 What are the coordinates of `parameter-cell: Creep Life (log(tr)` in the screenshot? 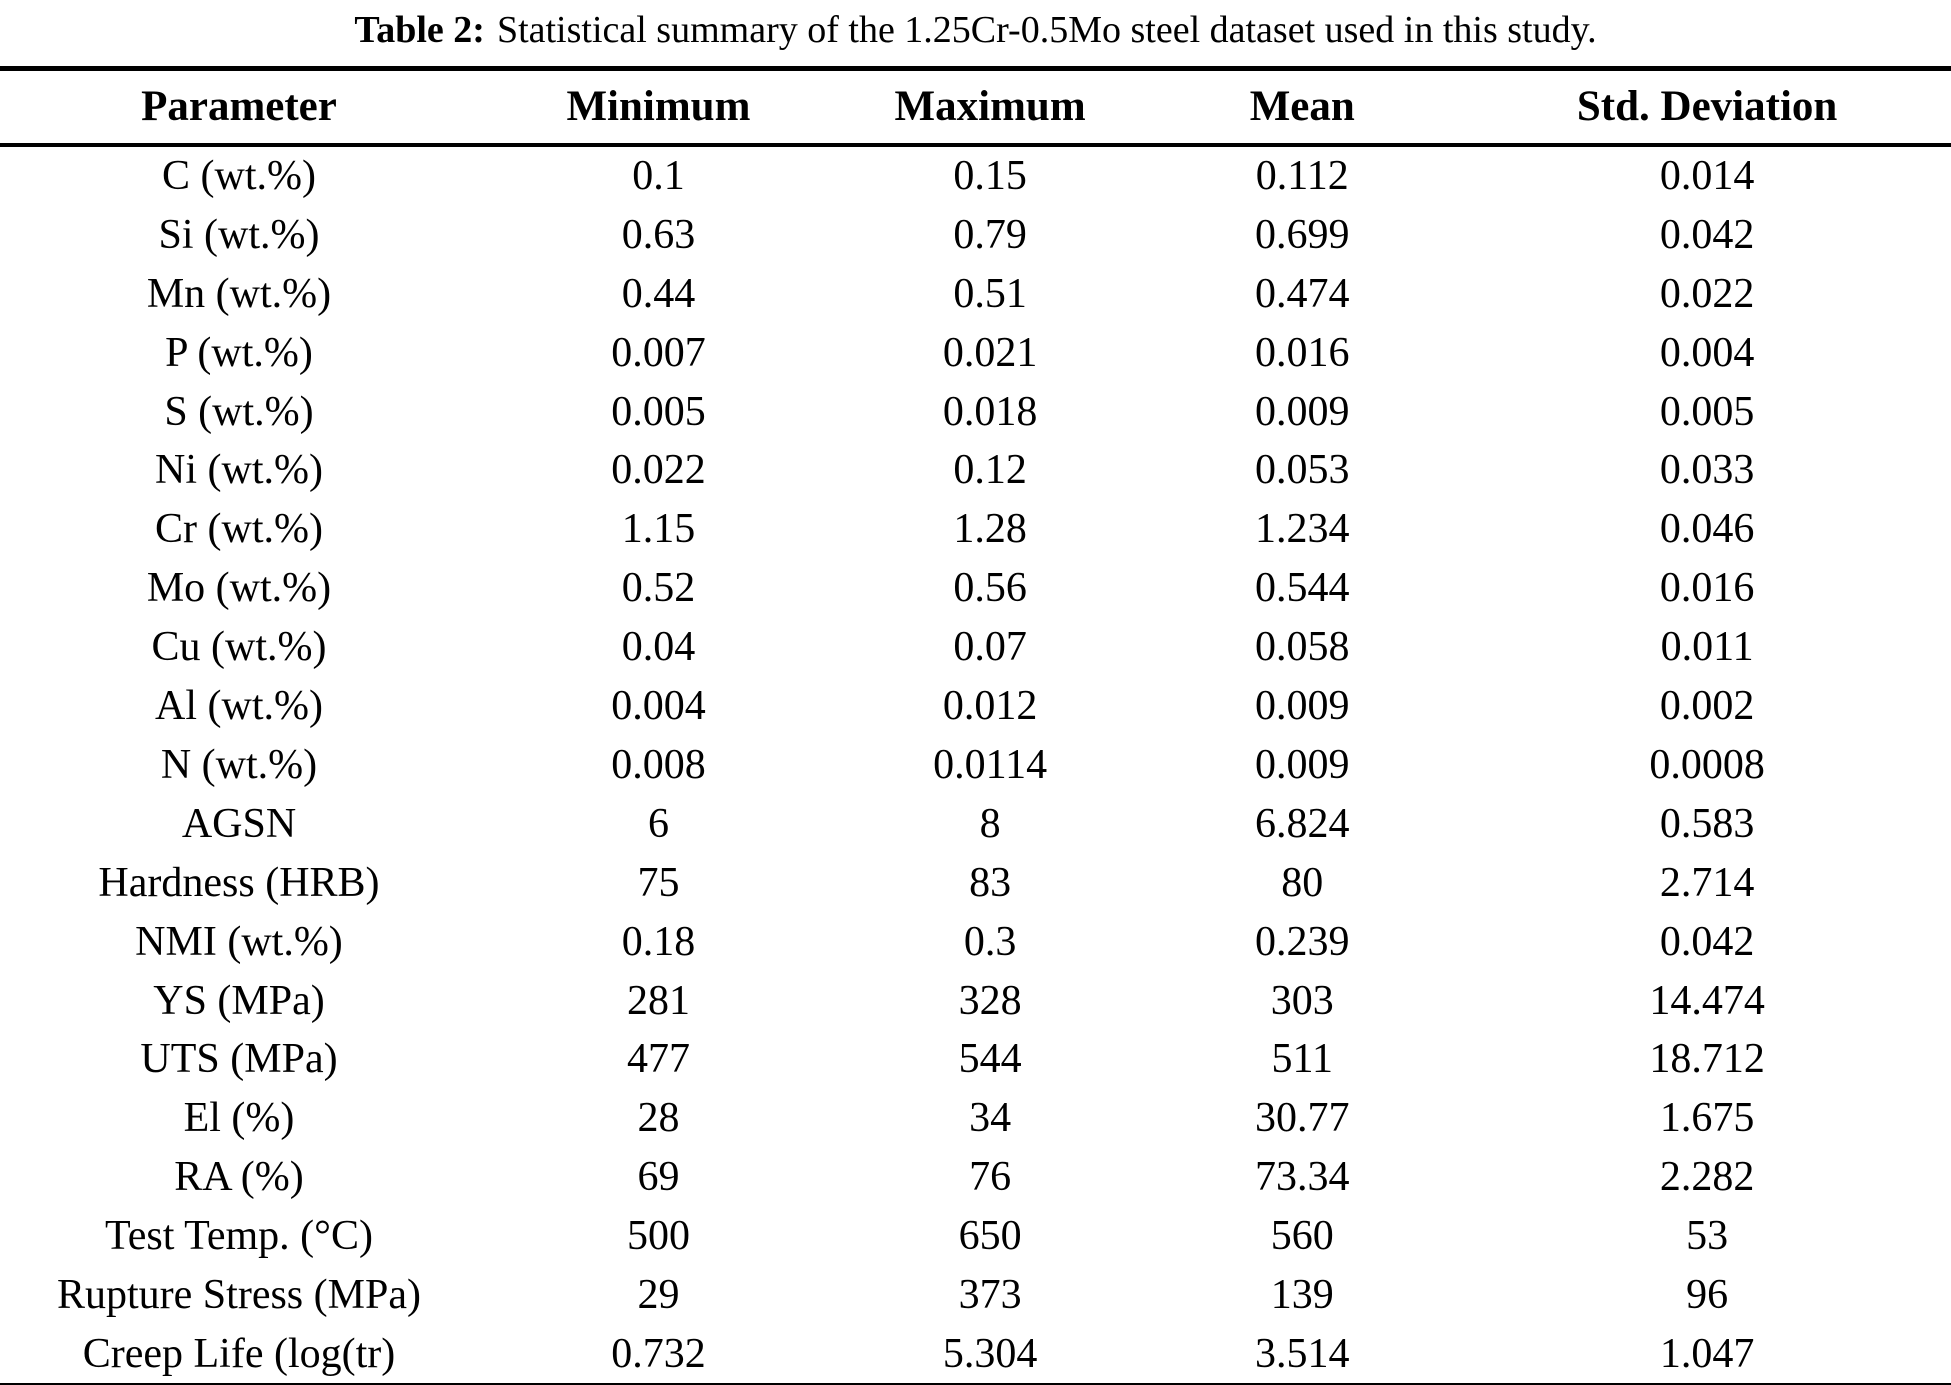 It's located at (239, 1353).